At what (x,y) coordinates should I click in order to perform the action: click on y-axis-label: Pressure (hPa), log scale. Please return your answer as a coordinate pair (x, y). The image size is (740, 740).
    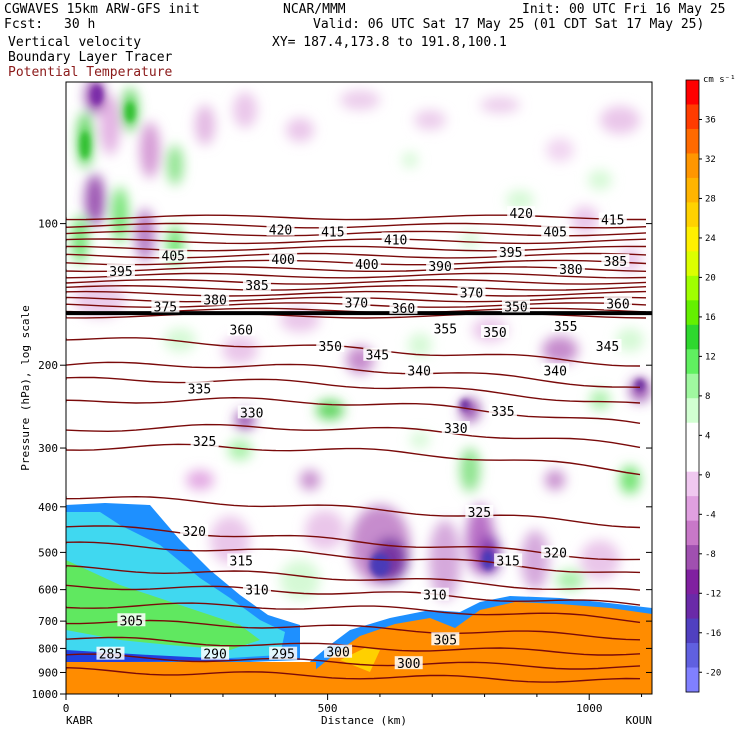
    Looking at the image, I should click on (25, 388).